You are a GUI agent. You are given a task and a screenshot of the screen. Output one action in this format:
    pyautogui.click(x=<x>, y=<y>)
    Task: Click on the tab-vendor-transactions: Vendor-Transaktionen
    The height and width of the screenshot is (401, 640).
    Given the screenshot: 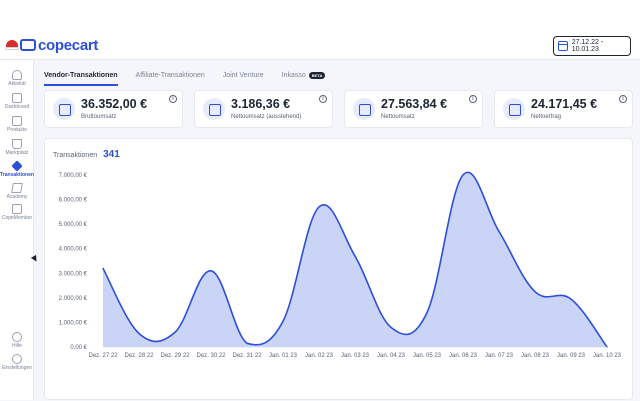 What is the action you would take?
    pyautogui.click(x=81, y=77)
    